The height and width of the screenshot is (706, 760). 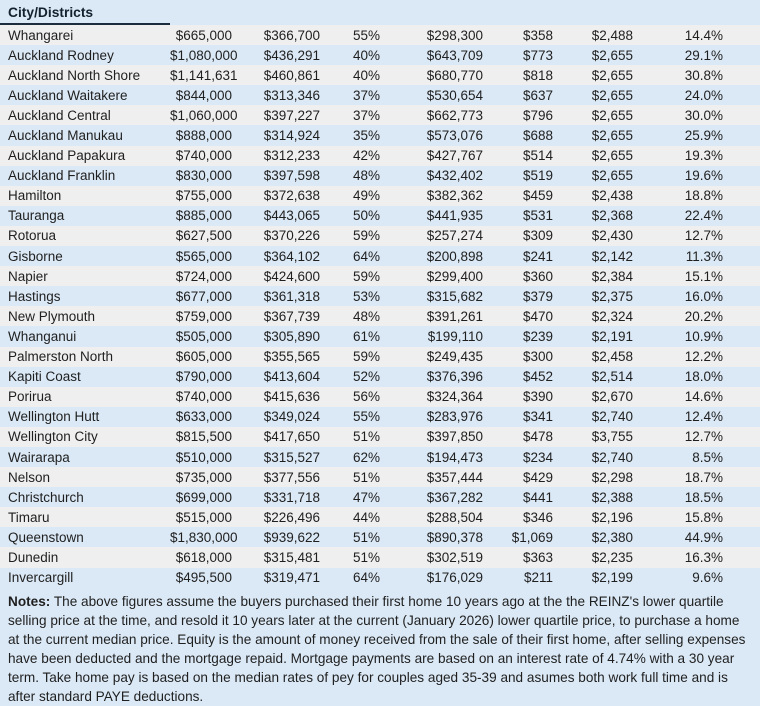 What do you see at coordinates (203, 316) in the screenshot?
I see `value-cell: $759,000` at bounding box center [203, 316].